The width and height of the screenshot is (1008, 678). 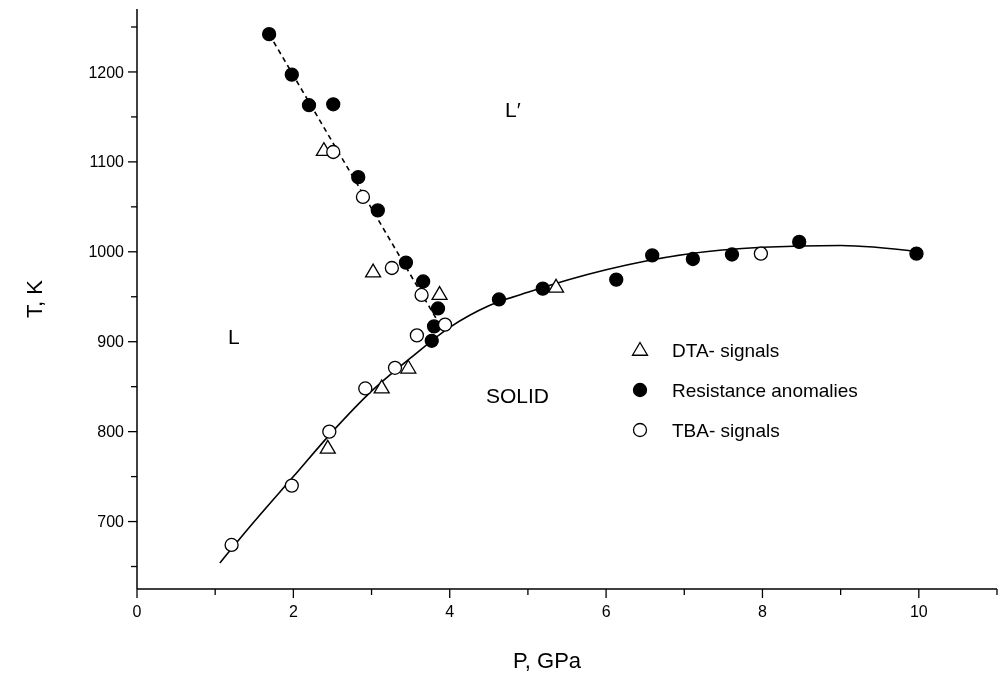 I want to click on annotation: L, so click(x=234, y=337).